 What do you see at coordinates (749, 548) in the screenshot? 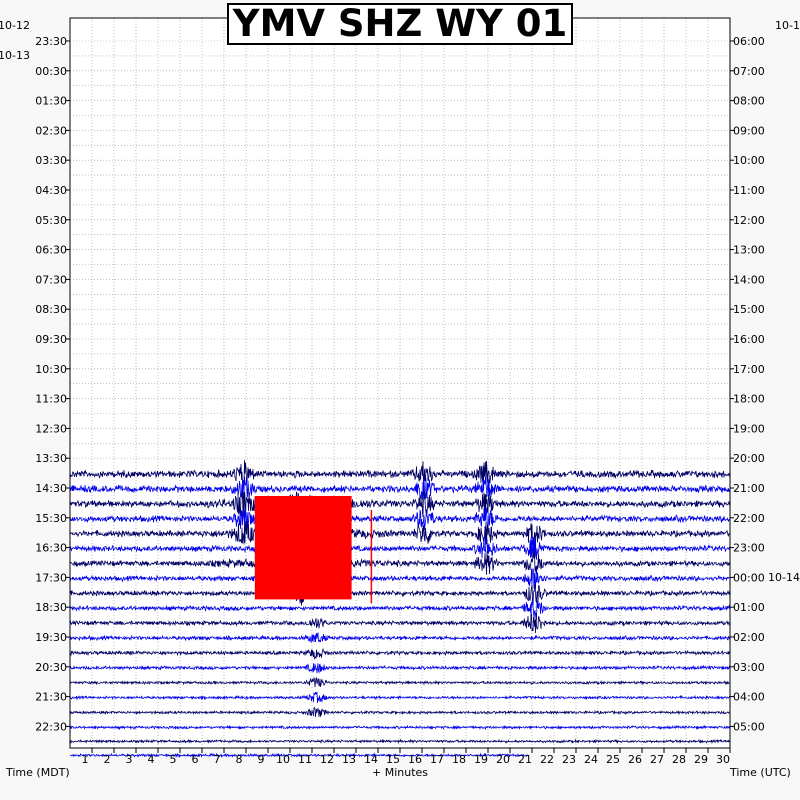
I see `row-label-utc: 23:00` at bounding box center [749, 548].